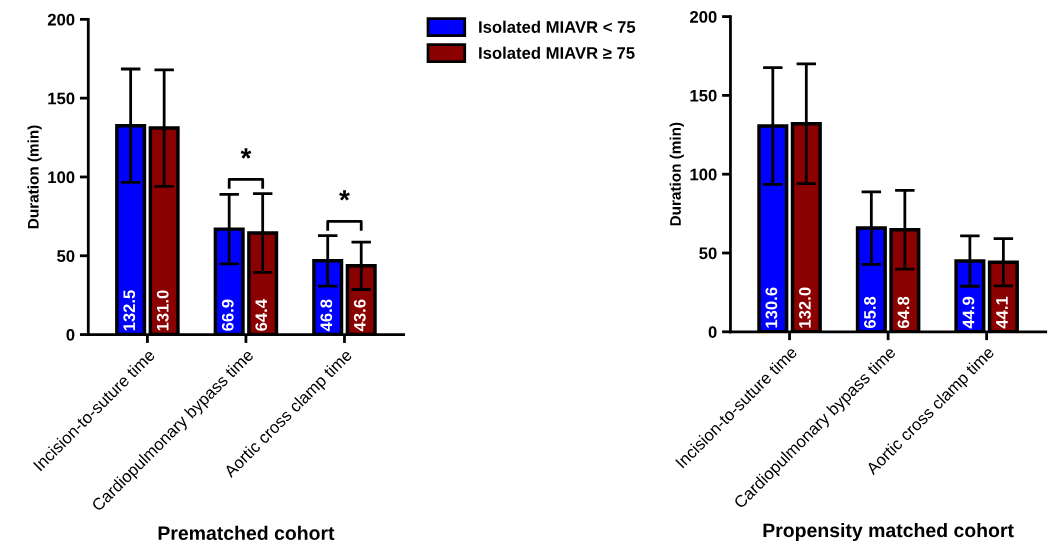 This screenshot has height=553, width=1051. I want to click on data-label: 44.1, so click(1002, 312).